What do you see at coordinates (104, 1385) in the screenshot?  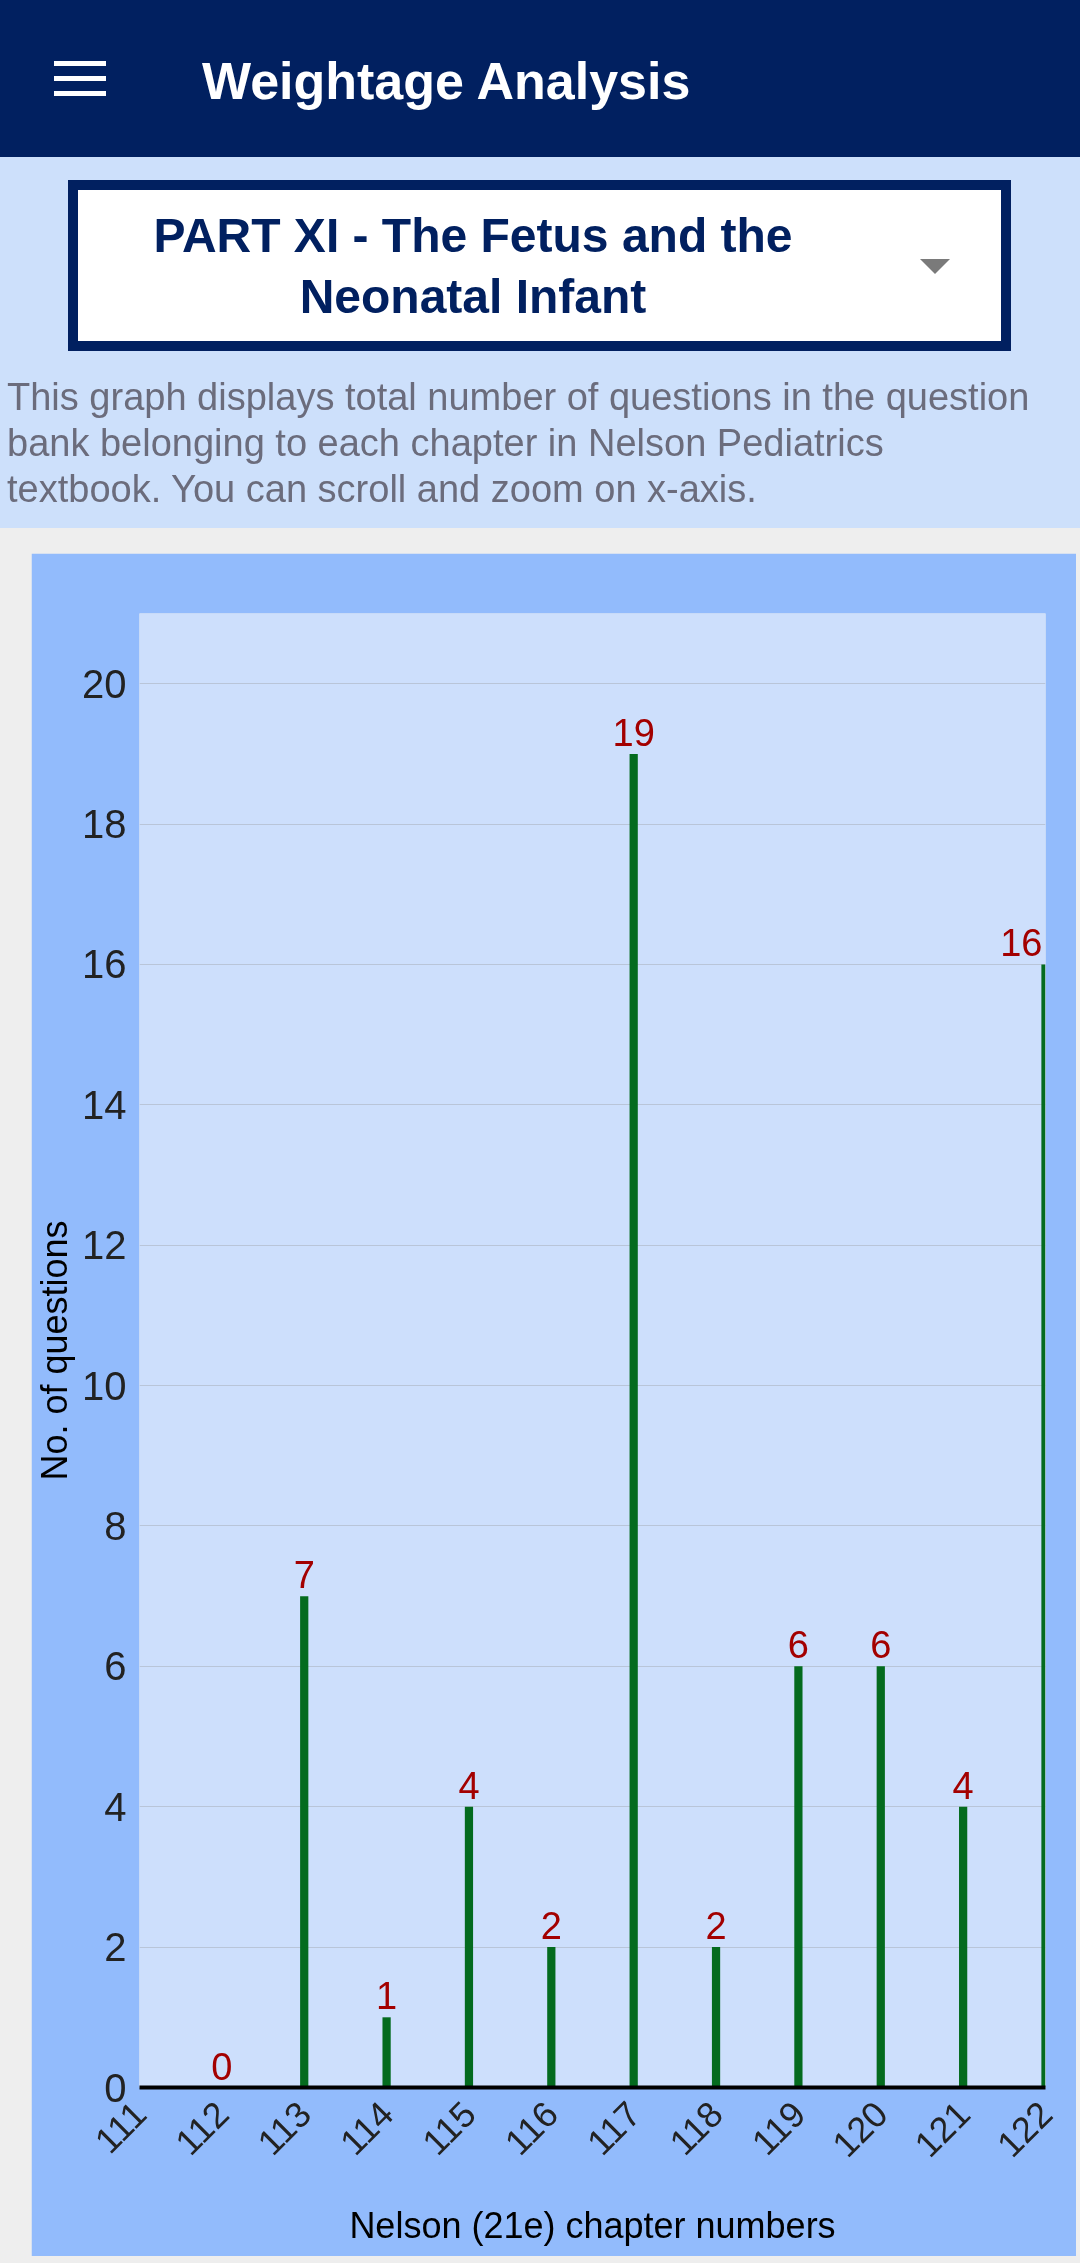 I see `y-tick-label: 10` at bounding box center [104, 1385].